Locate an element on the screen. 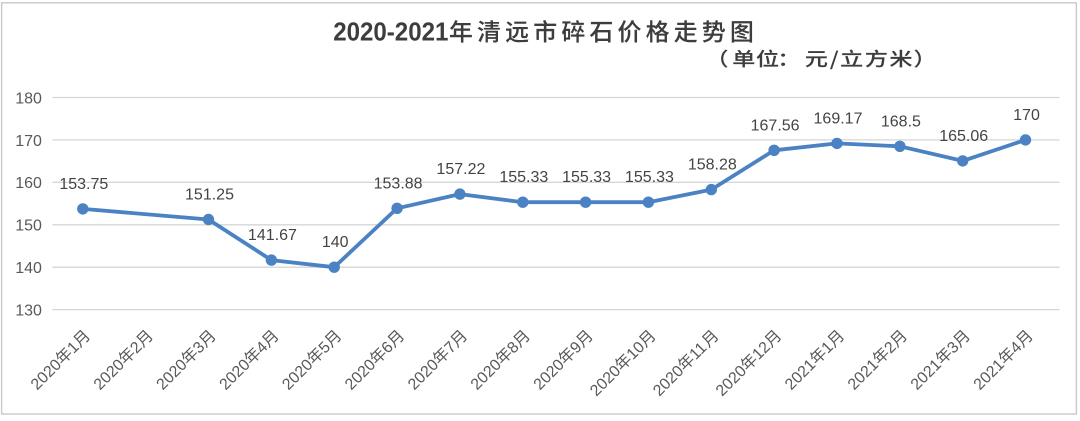 The image size is (1080, 421). svg-text: 130 is located at coordinates (28, 311).